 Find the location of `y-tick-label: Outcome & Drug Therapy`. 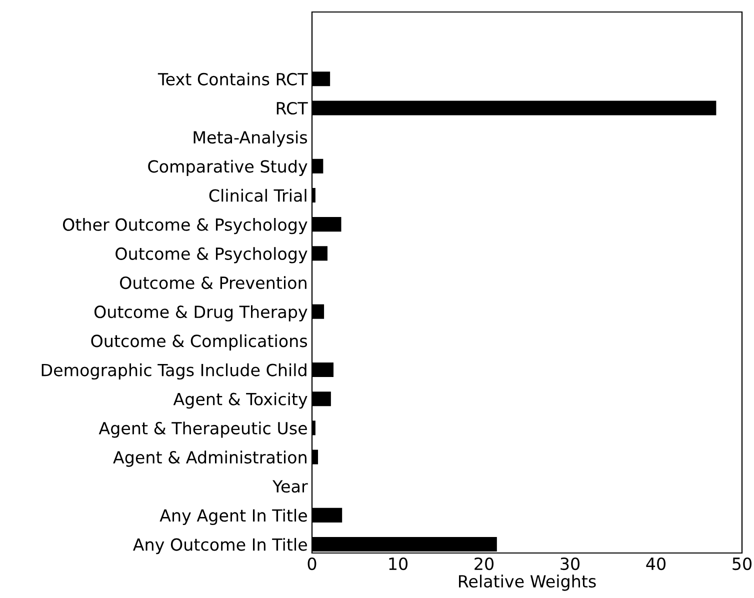

y-tick-label: Outcome & Drug Therapy is located at coordinates (201, 313).